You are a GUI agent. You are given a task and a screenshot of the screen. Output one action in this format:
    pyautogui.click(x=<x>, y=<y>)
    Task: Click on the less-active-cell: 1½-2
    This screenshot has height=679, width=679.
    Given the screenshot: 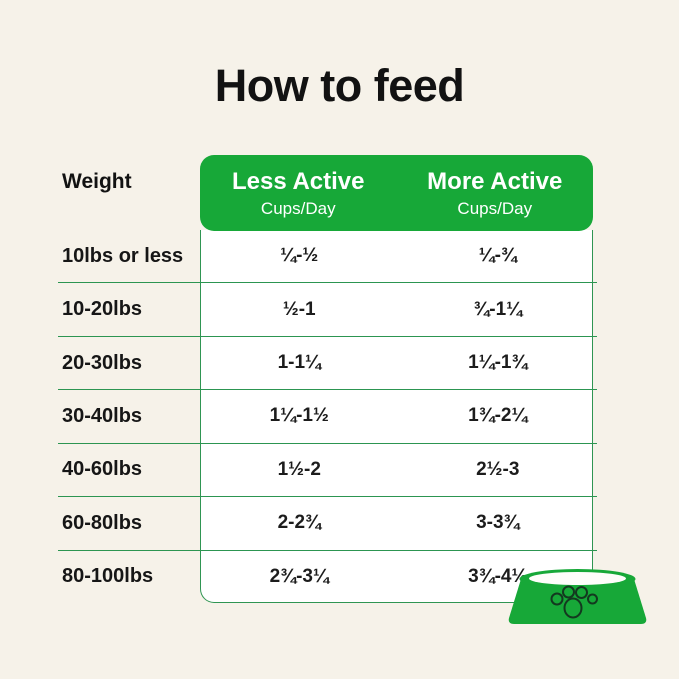 What is the action you would take?
    pyautogui.click(x=299, y=469)
    